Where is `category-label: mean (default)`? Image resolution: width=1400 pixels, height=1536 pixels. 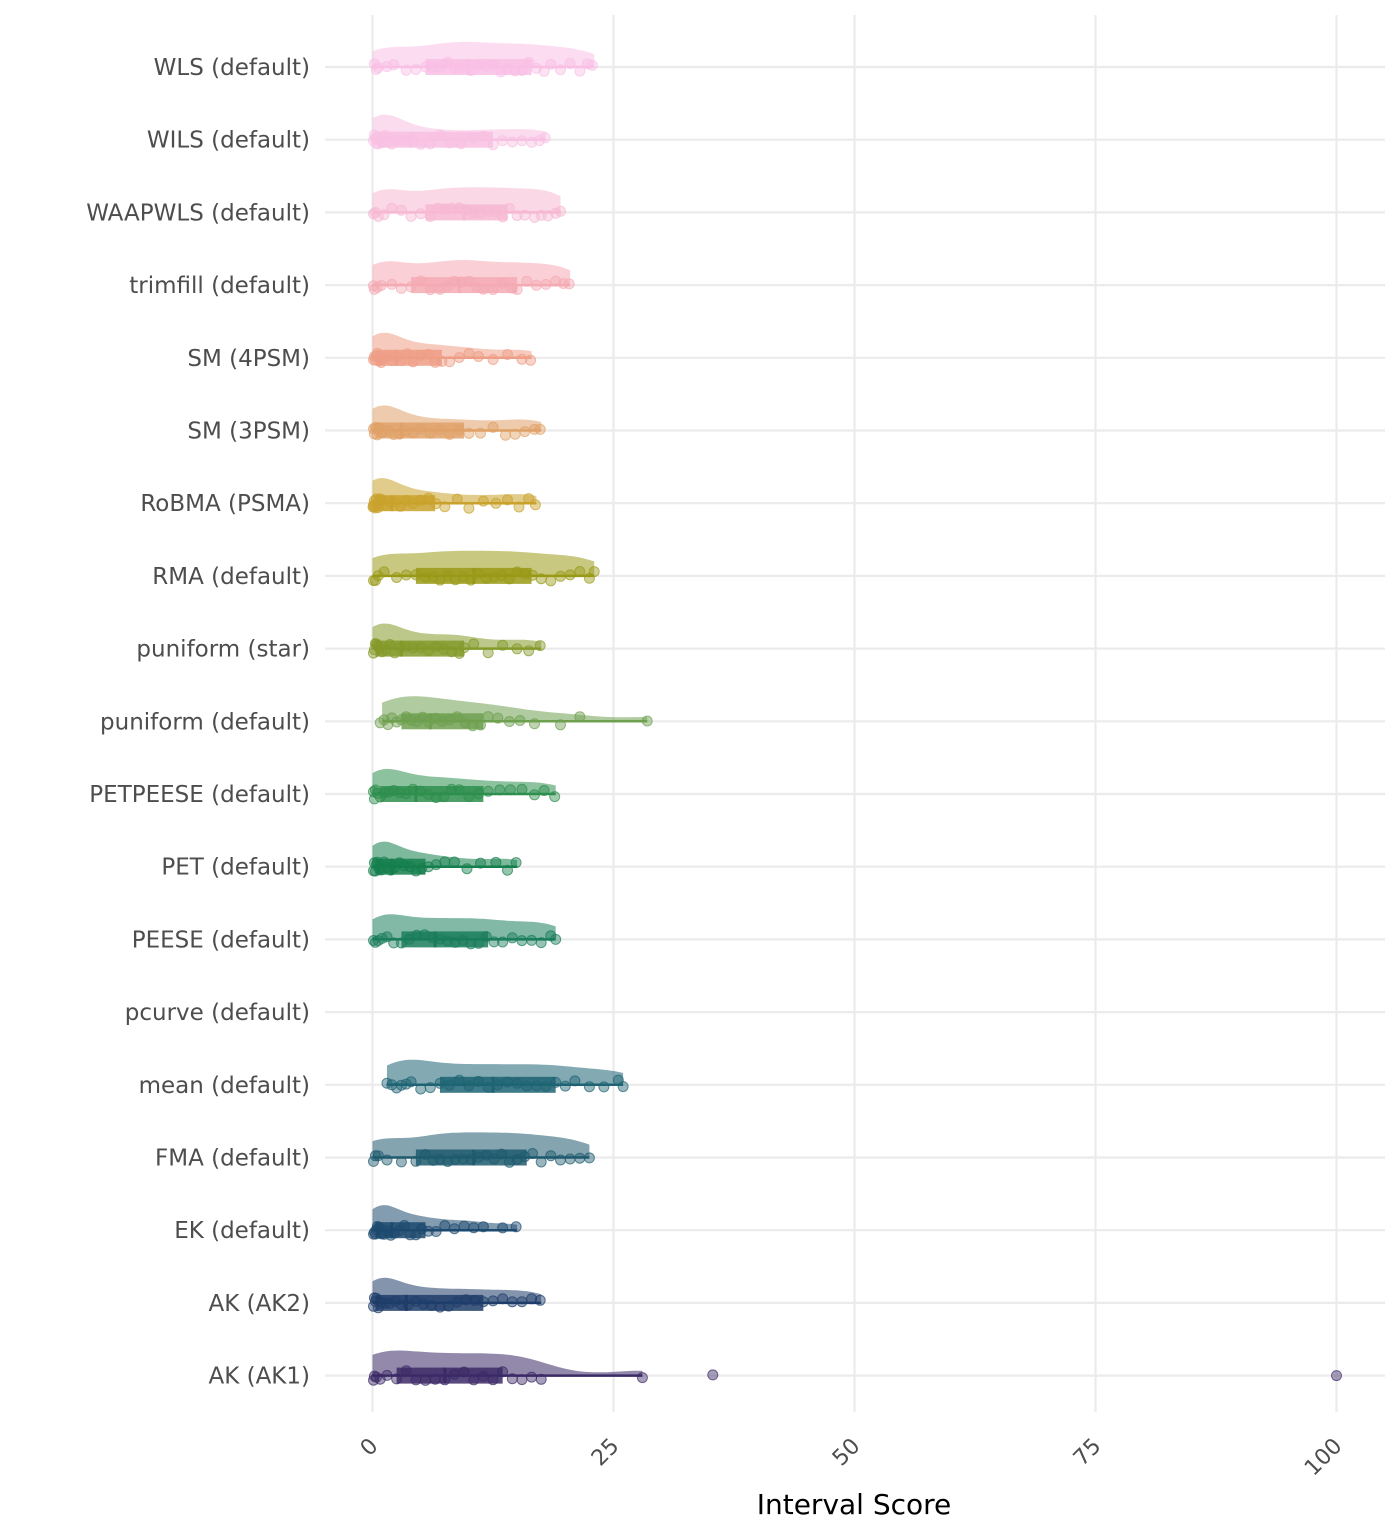 category-label: mean (default) is located at coordinates (224, 1086).